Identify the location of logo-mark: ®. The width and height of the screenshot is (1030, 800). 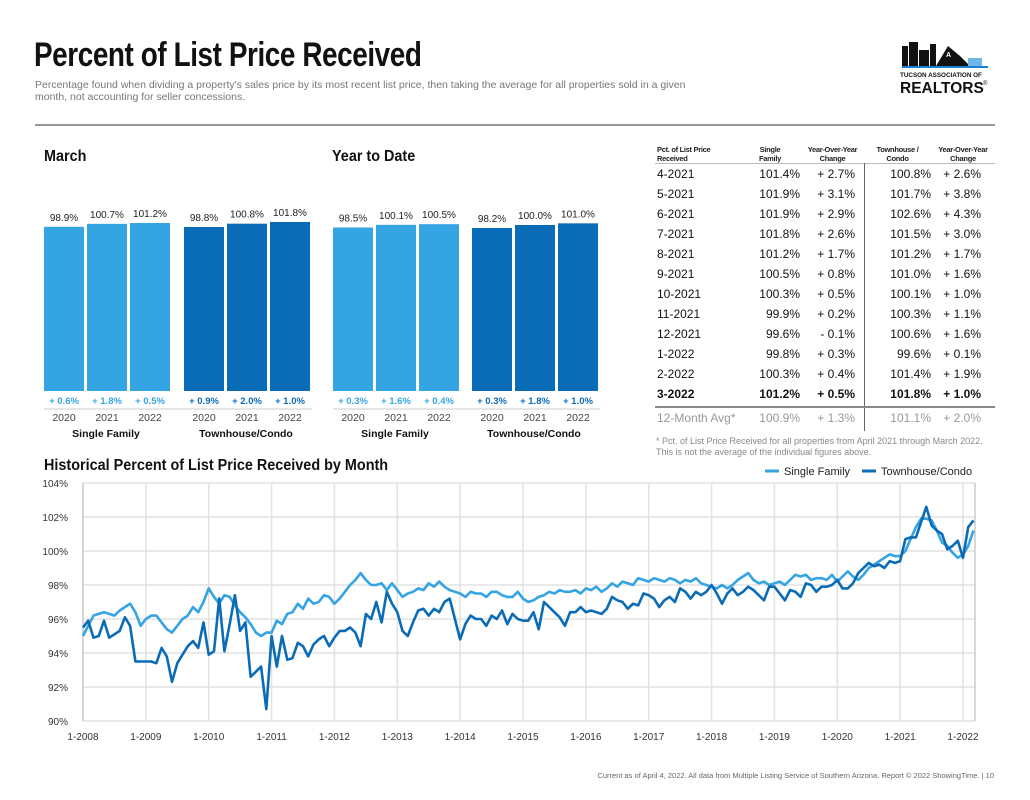
(985, 83).